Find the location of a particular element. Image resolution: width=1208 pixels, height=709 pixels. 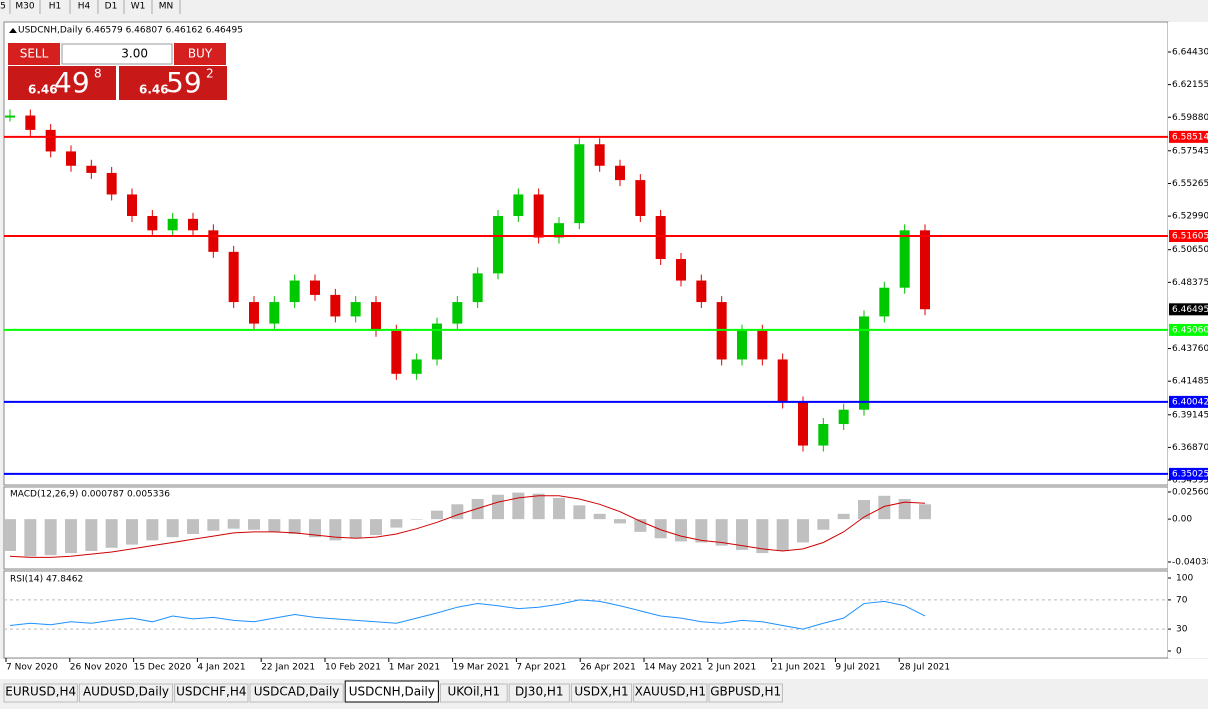

tab-label: XAUUSD,H1 is located at coordinates (670, 692).